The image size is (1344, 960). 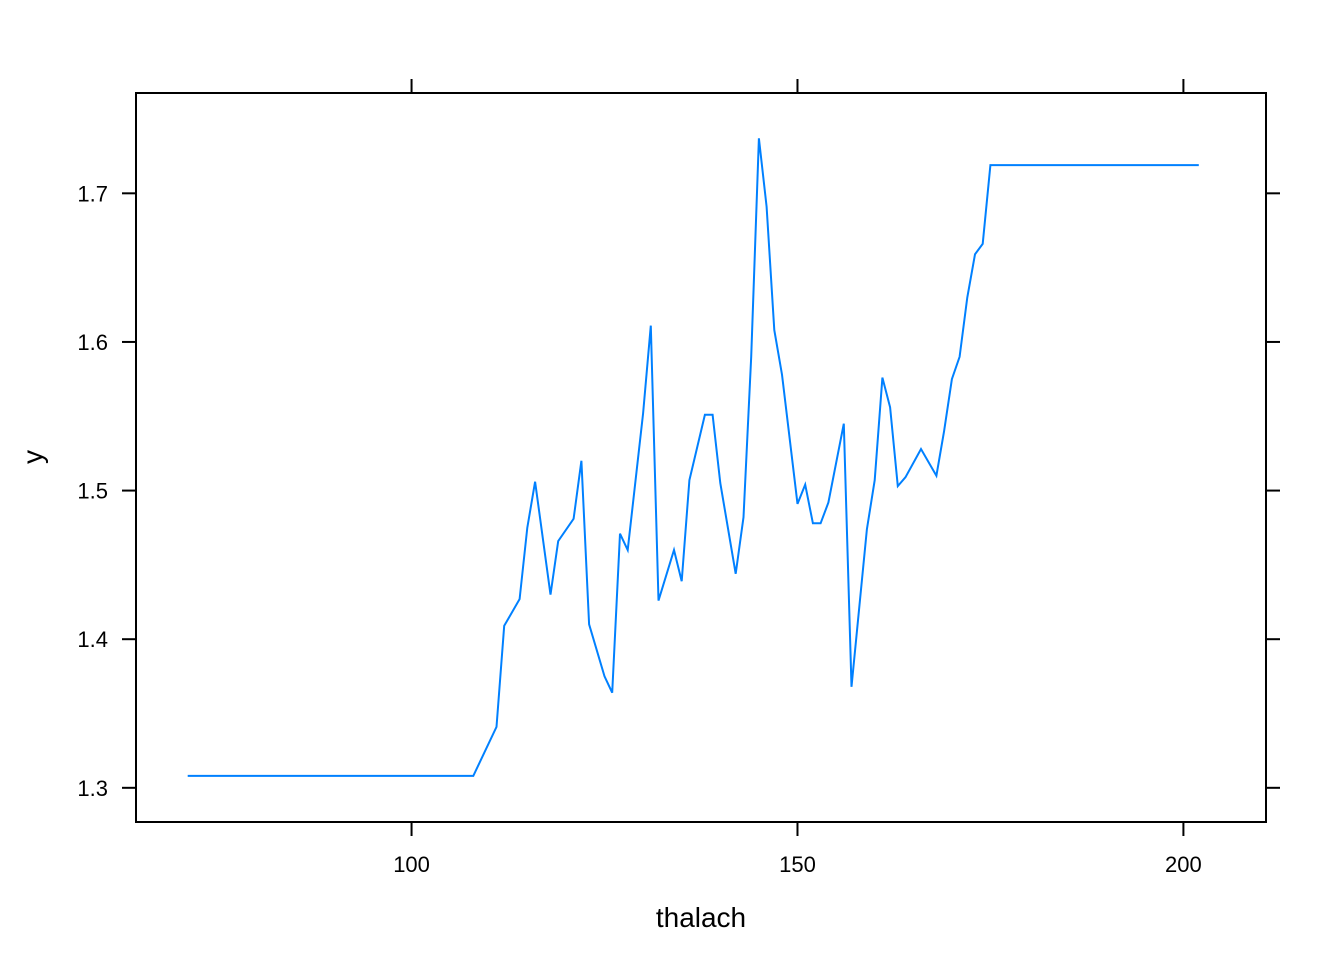 I want to click on y-tick-label: 1.3, so click(x=92, y=788).